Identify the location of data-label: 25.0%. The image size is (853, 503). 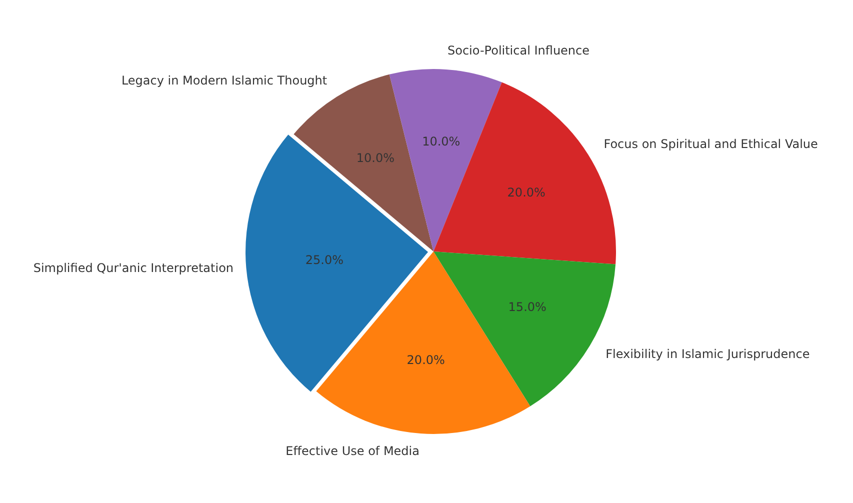
(324, 260).